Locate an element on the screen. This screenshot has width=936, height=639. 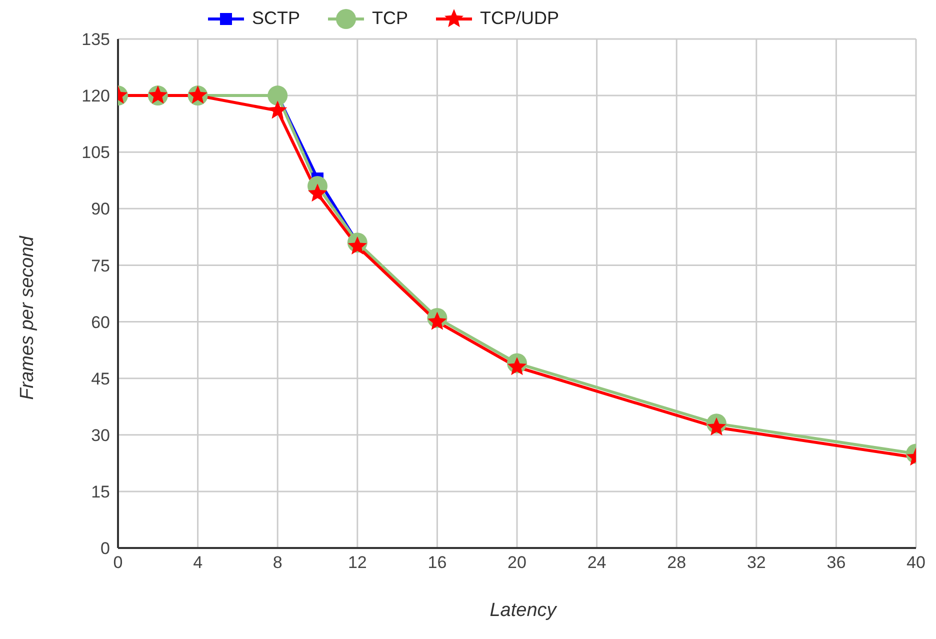
legend-label: TCP is located at coordinates (390, 18).